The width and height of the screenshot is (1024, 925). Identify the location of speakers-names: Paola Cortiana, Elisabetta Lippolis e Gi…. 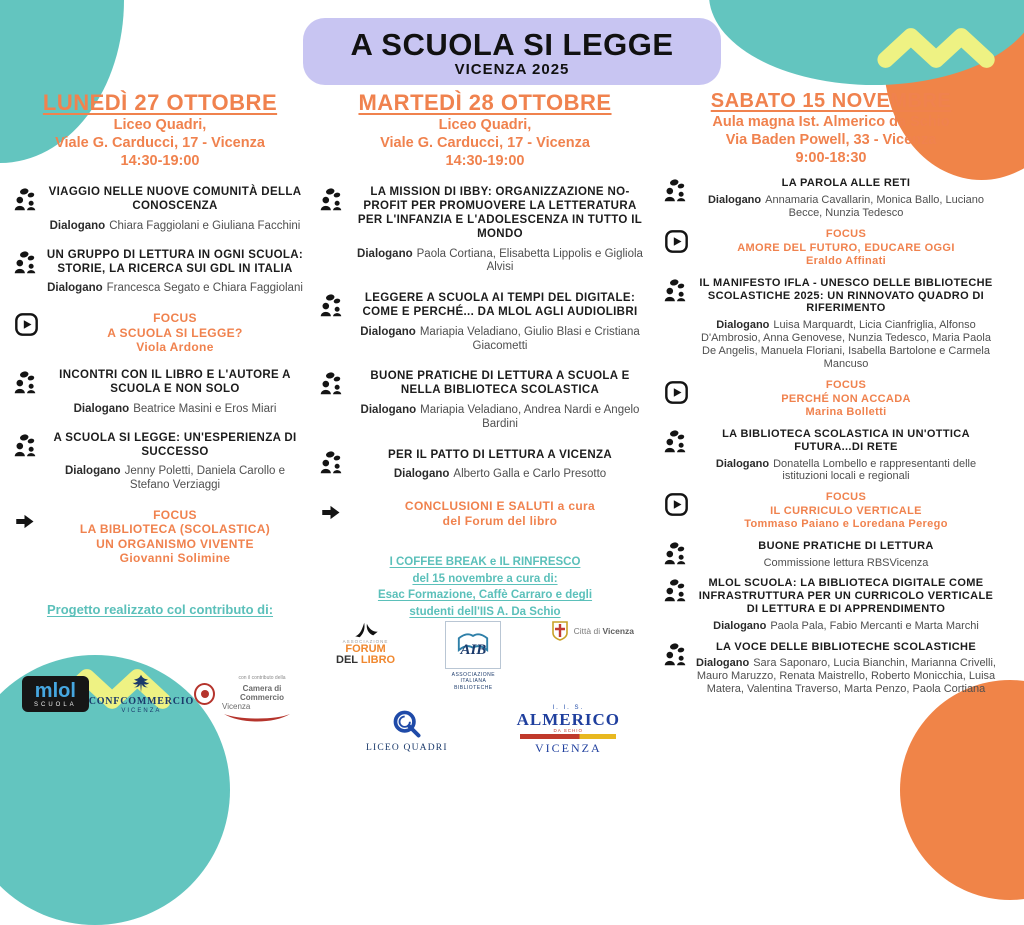
(529, 260).